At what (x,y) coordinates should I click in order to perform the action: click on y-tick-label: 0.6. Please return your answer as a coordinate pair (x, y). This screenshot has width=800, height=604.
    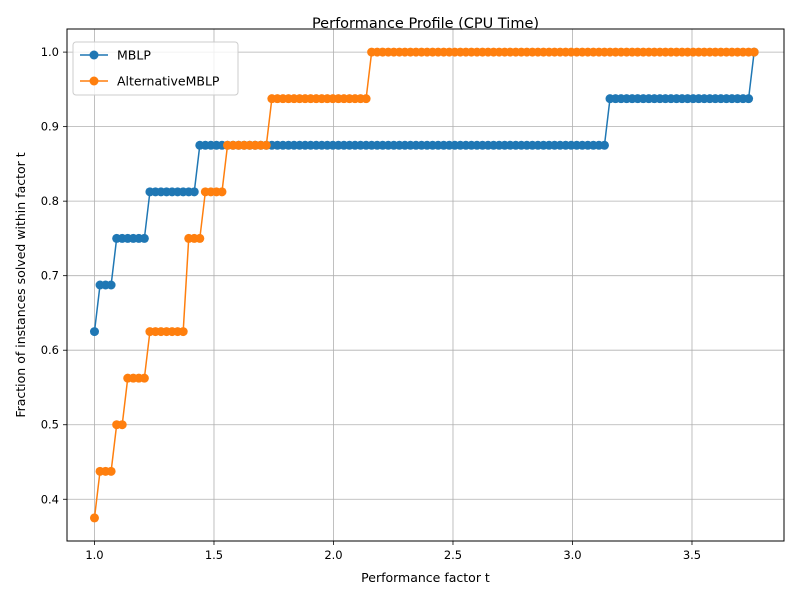
    Looking at the image, I should click on (50, 350).